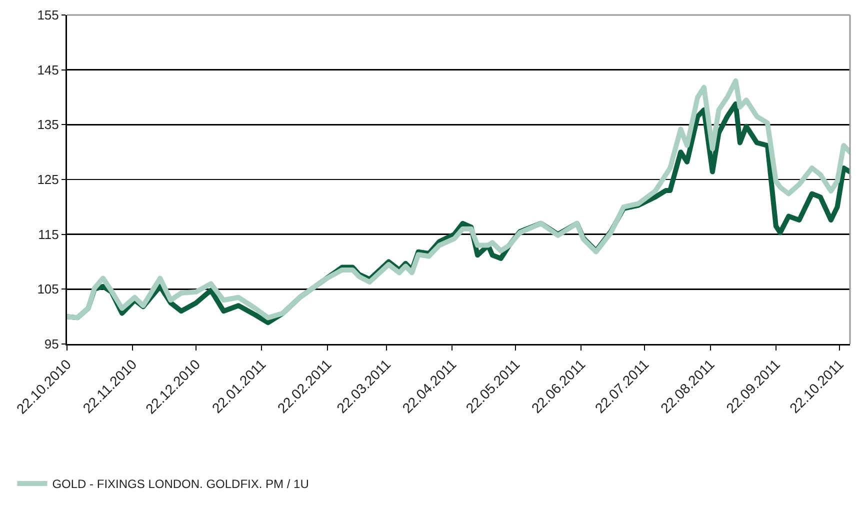  What do you see at coordinates (48, 180) in the screenshot?
I see `y-tick-label: 125` at bounding box center [48, 180].